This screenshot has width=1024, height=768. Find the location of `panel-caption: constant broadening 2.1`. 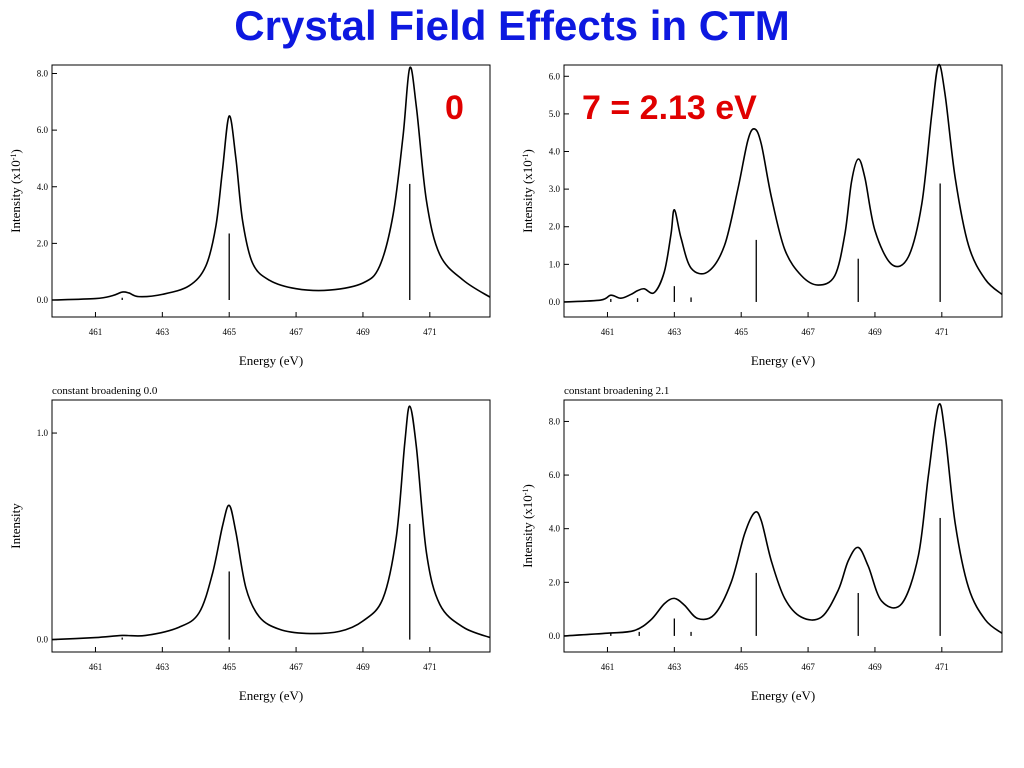

panel-caption: constant broadening 2.1 is located at coordinates (616, 391).